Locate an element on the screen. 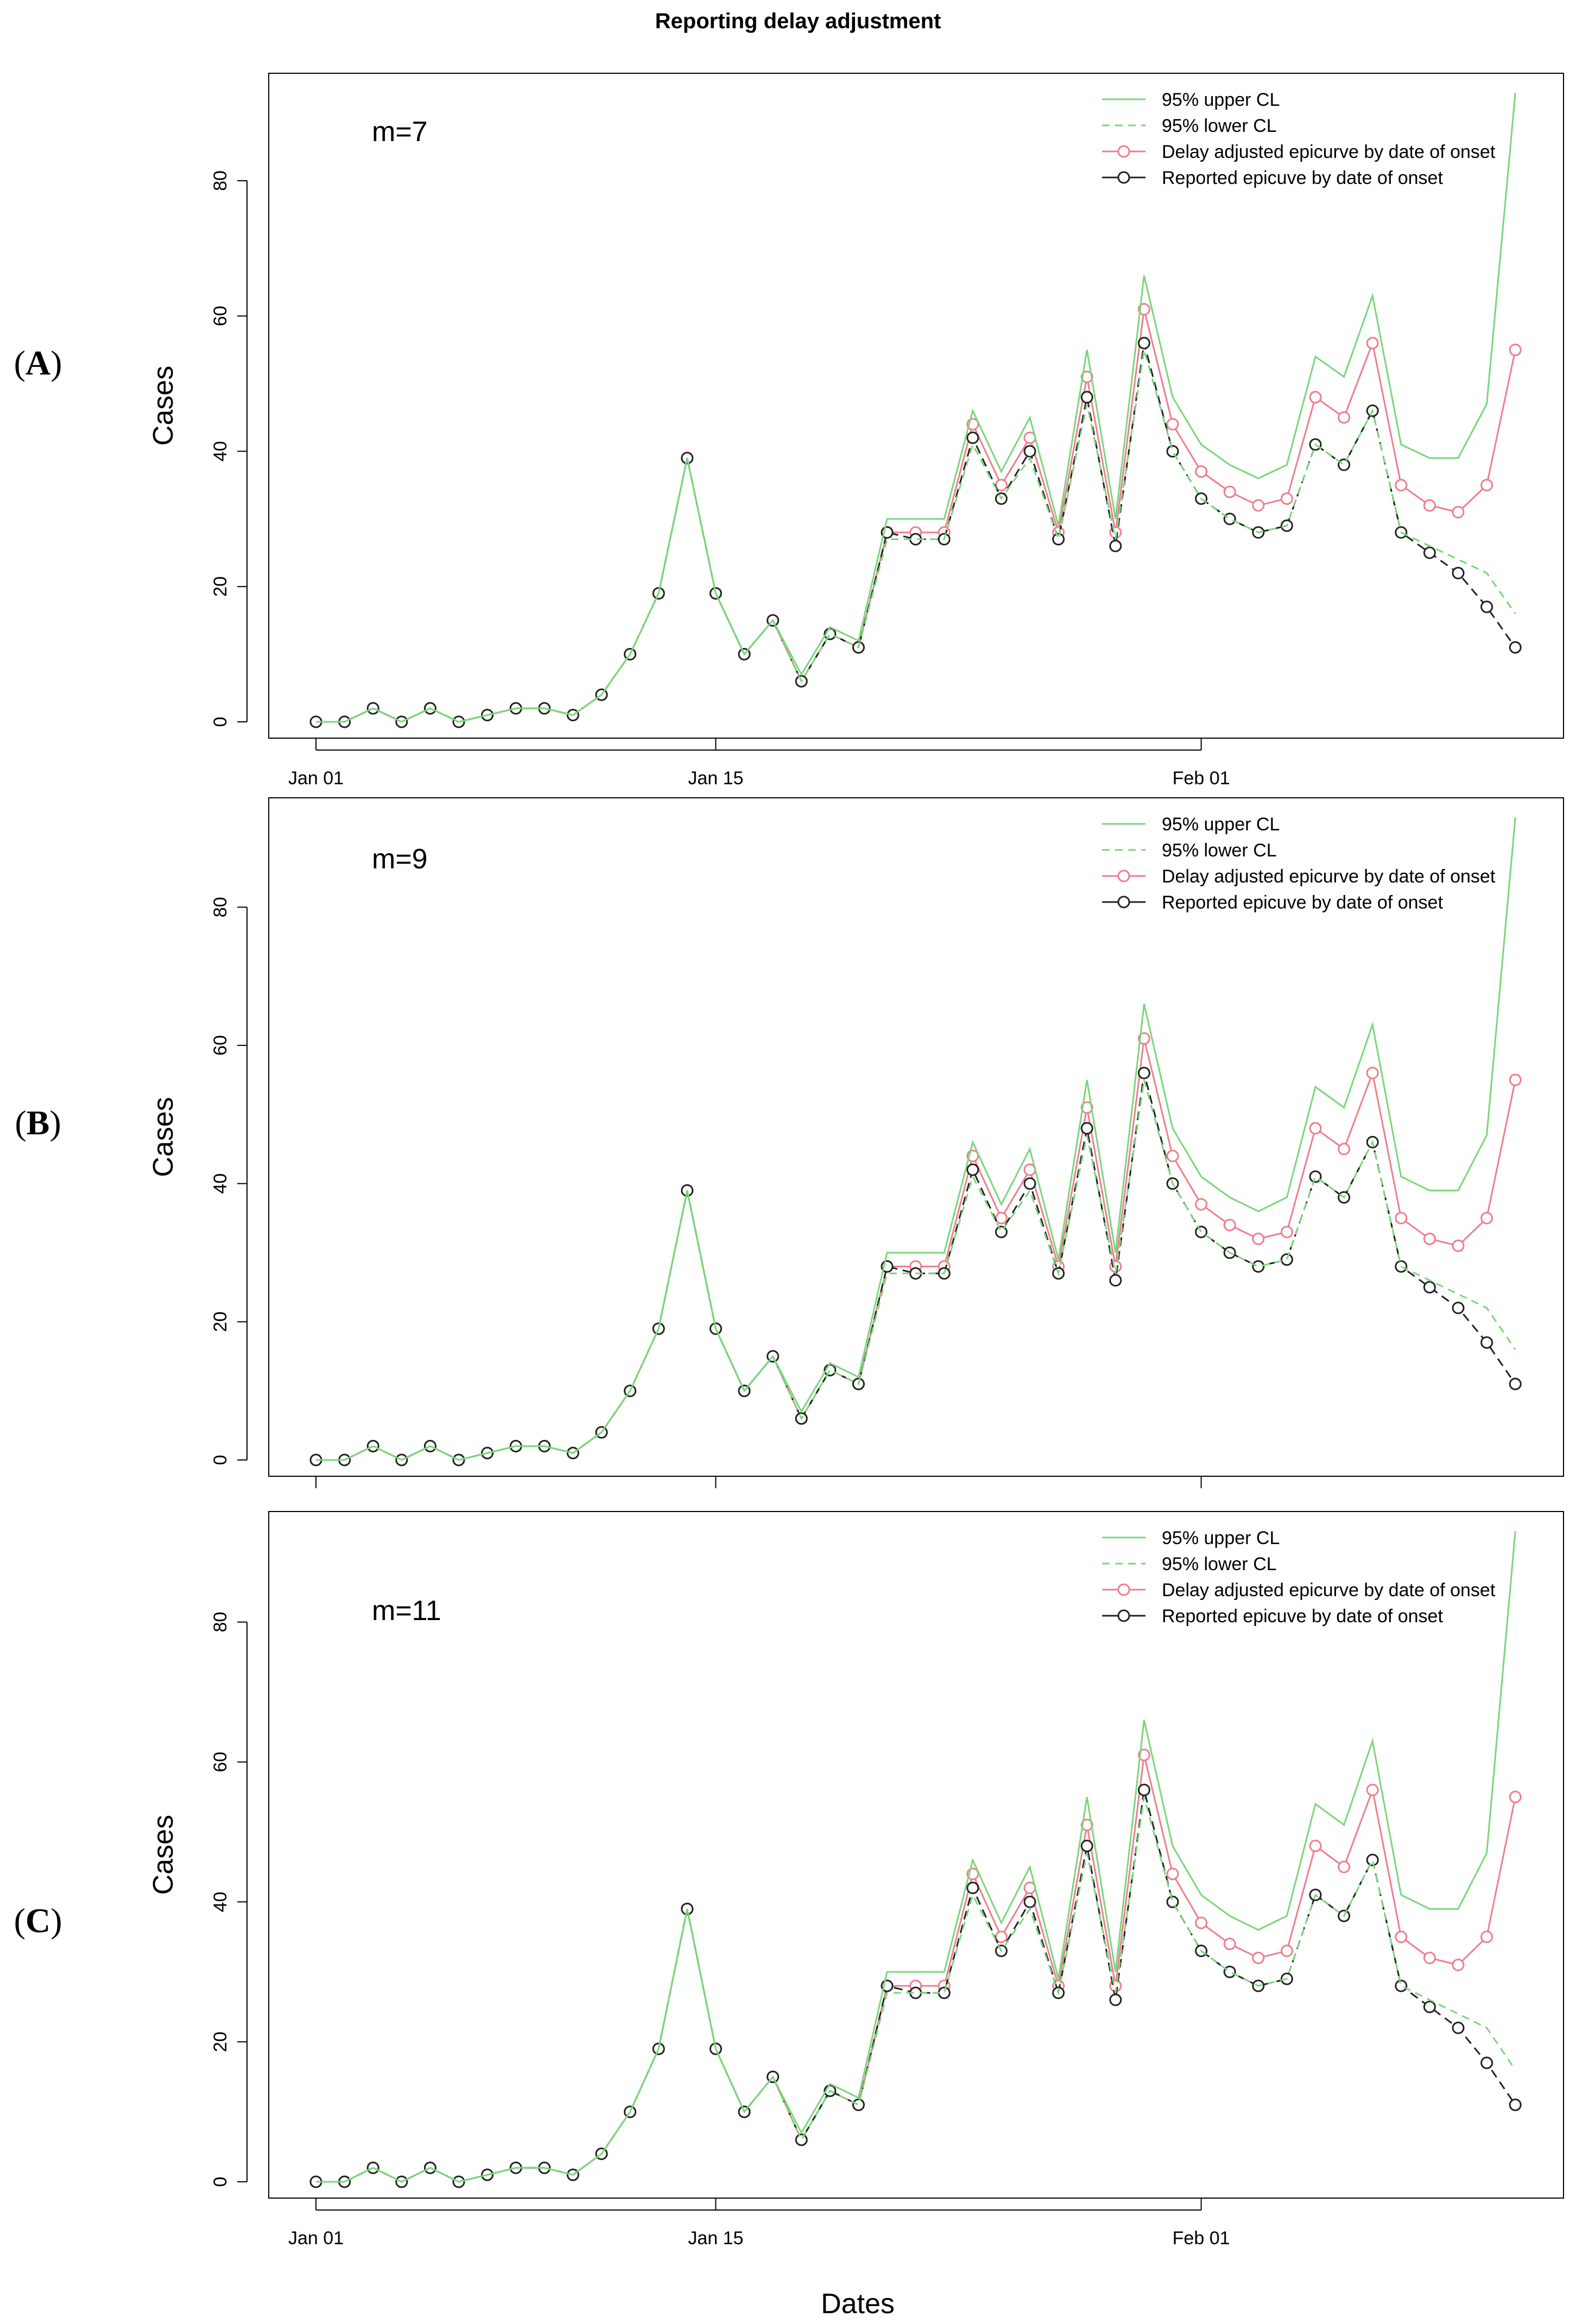  x-tick-label: Feb 01 is located at coordinates (1201, 778).